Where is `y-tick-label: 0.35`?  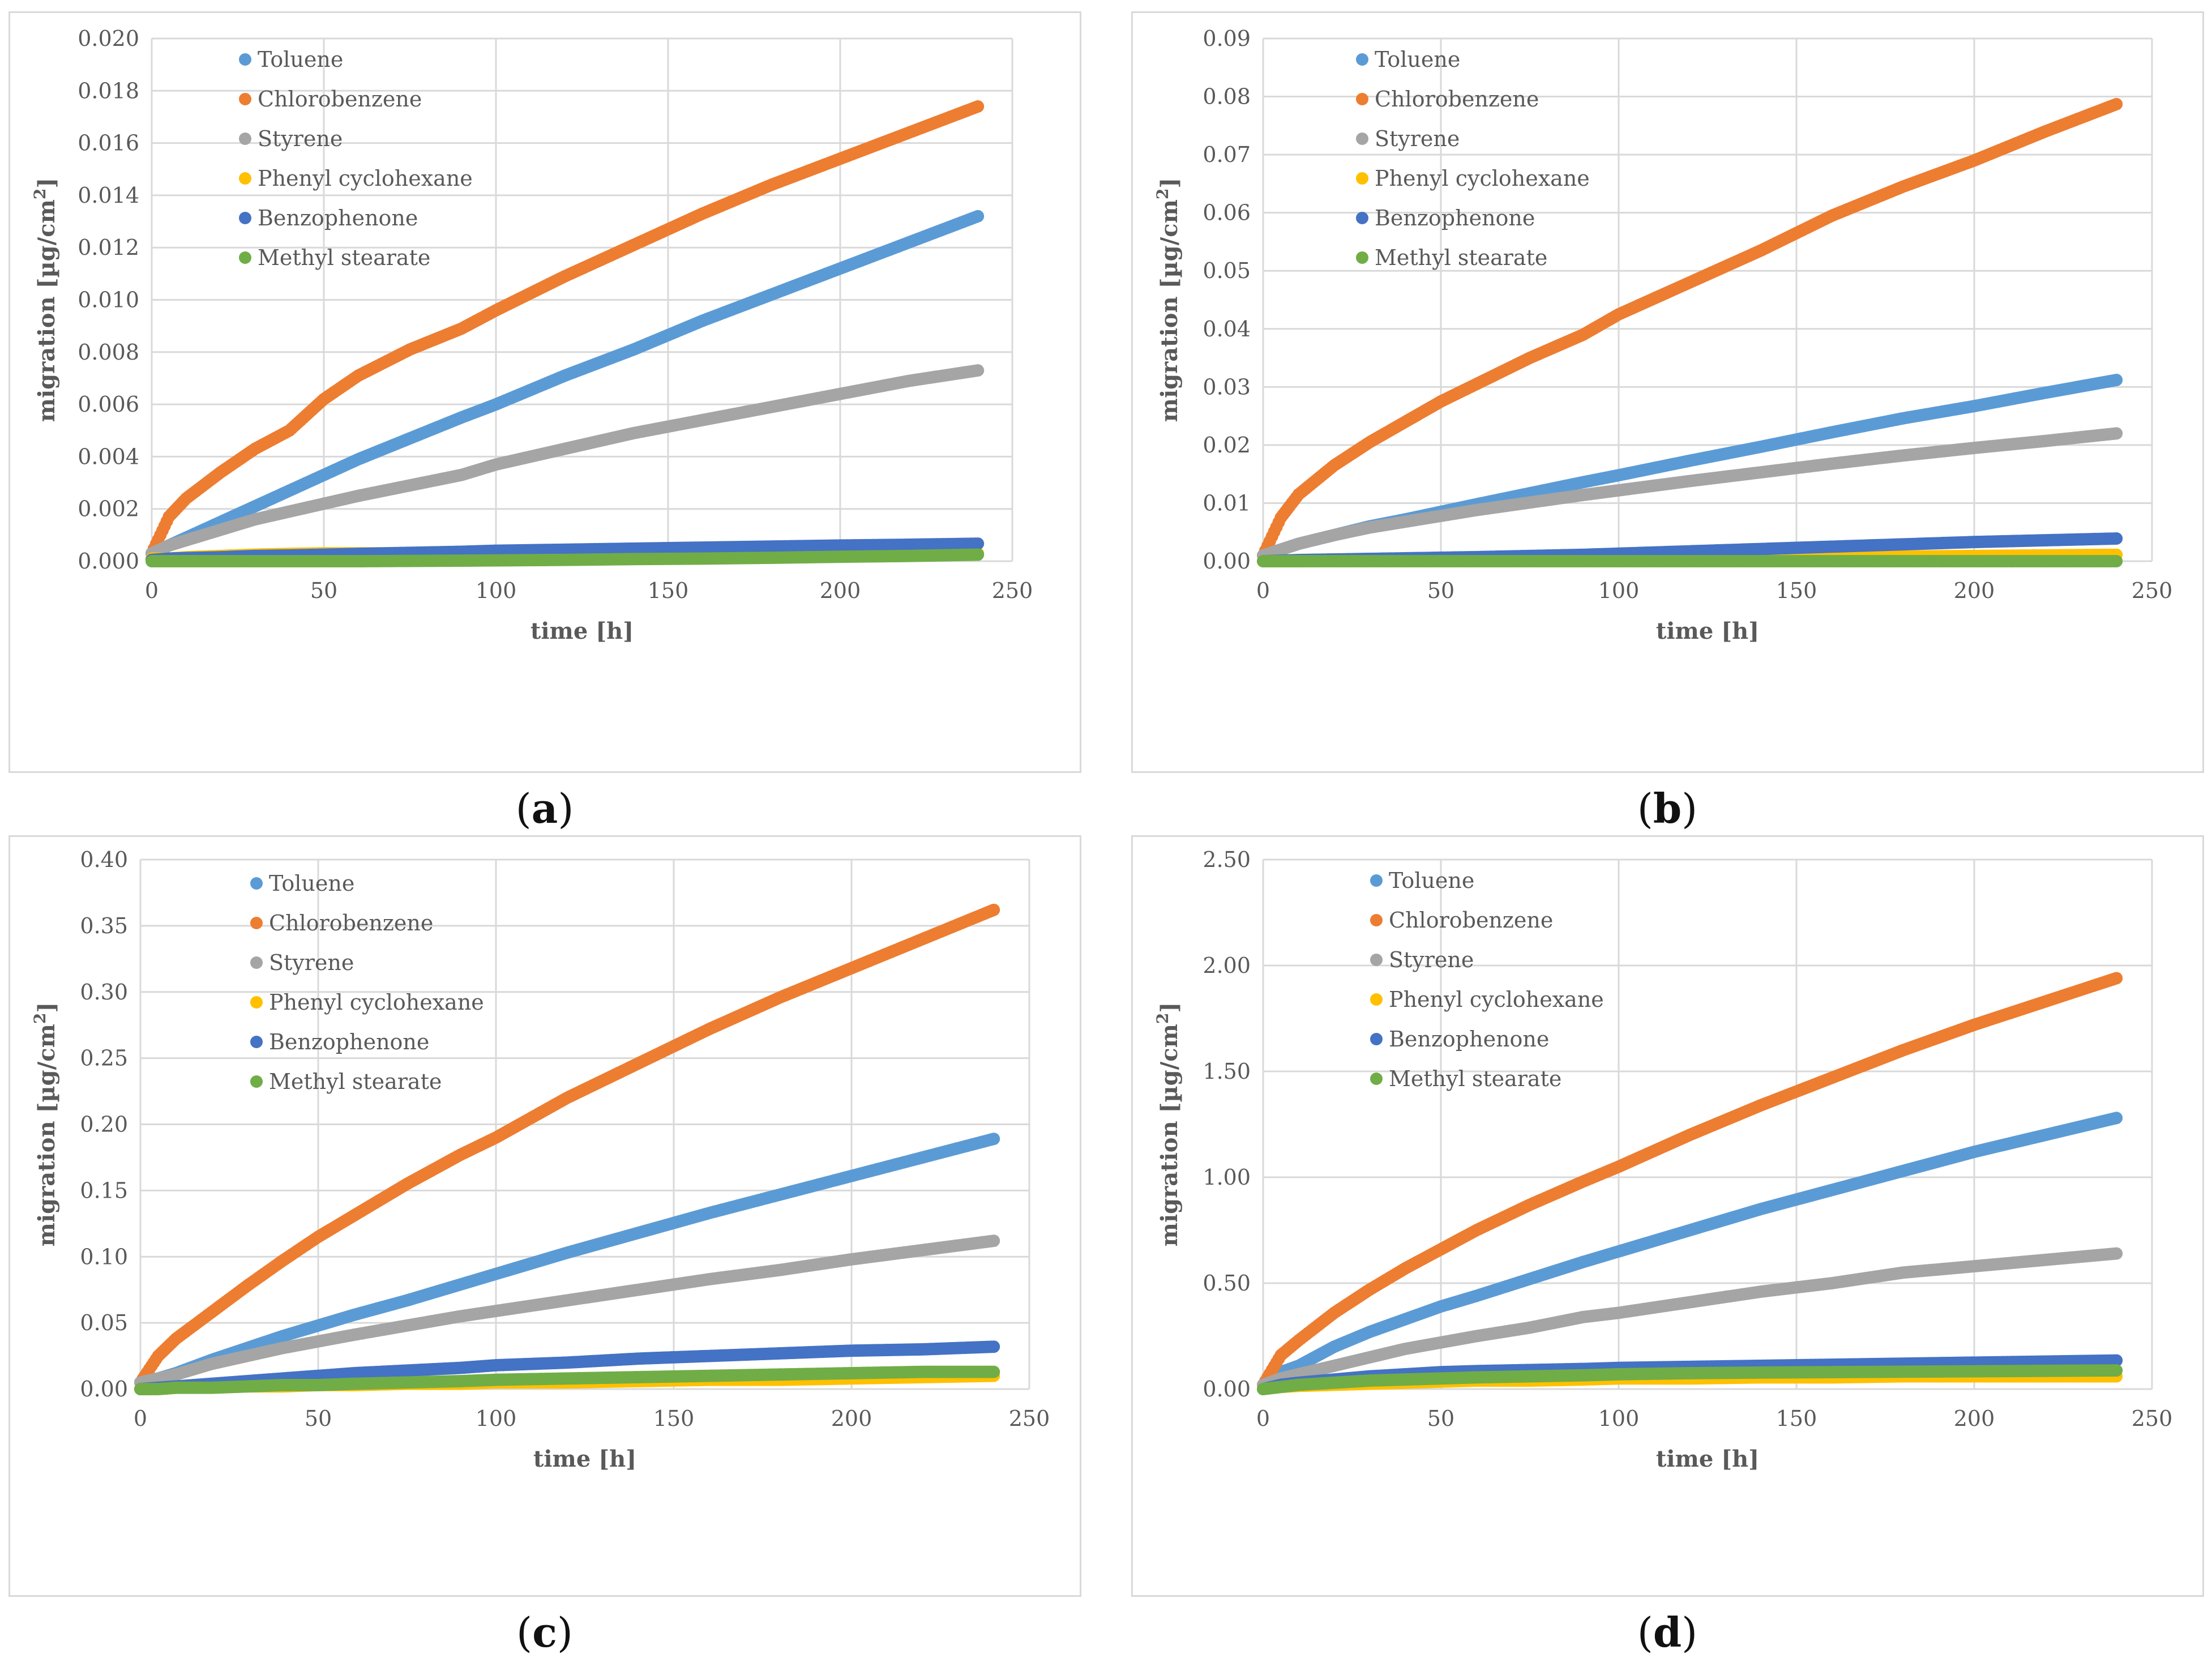
y-tick-label: 0.35 is located at coordinates (104, 925).